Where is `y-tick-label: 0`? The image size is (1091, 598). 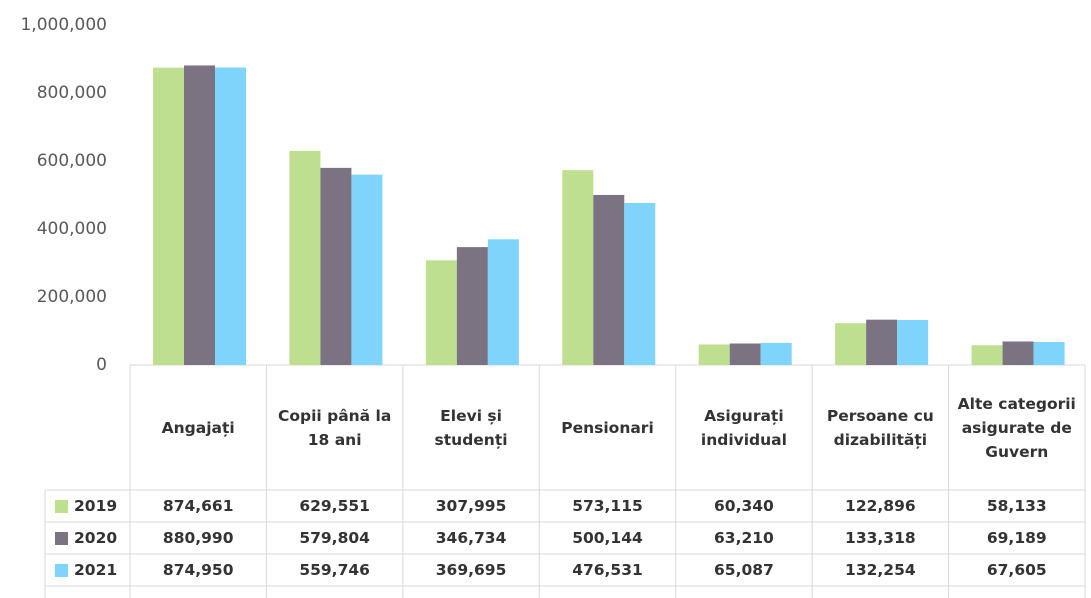
y-tick-label: 0 is located at coordinates (101, 365).